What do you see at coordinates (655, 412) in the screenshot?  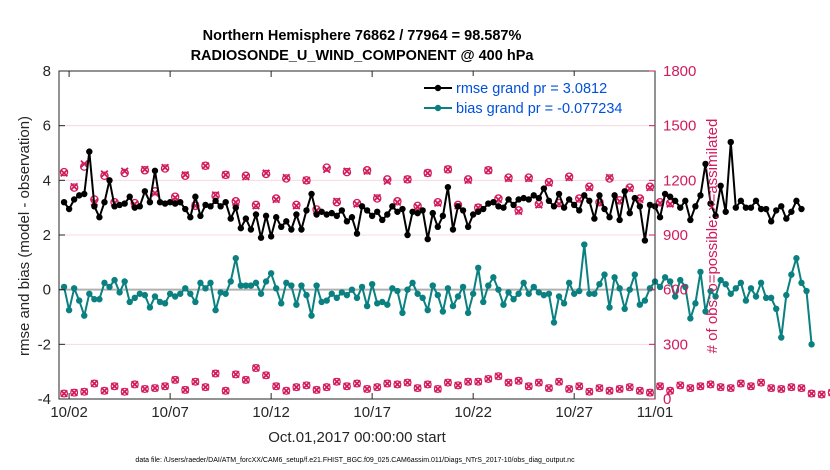 I see `x-tick-label-6: 11/01` at bounding box center [655, 412].